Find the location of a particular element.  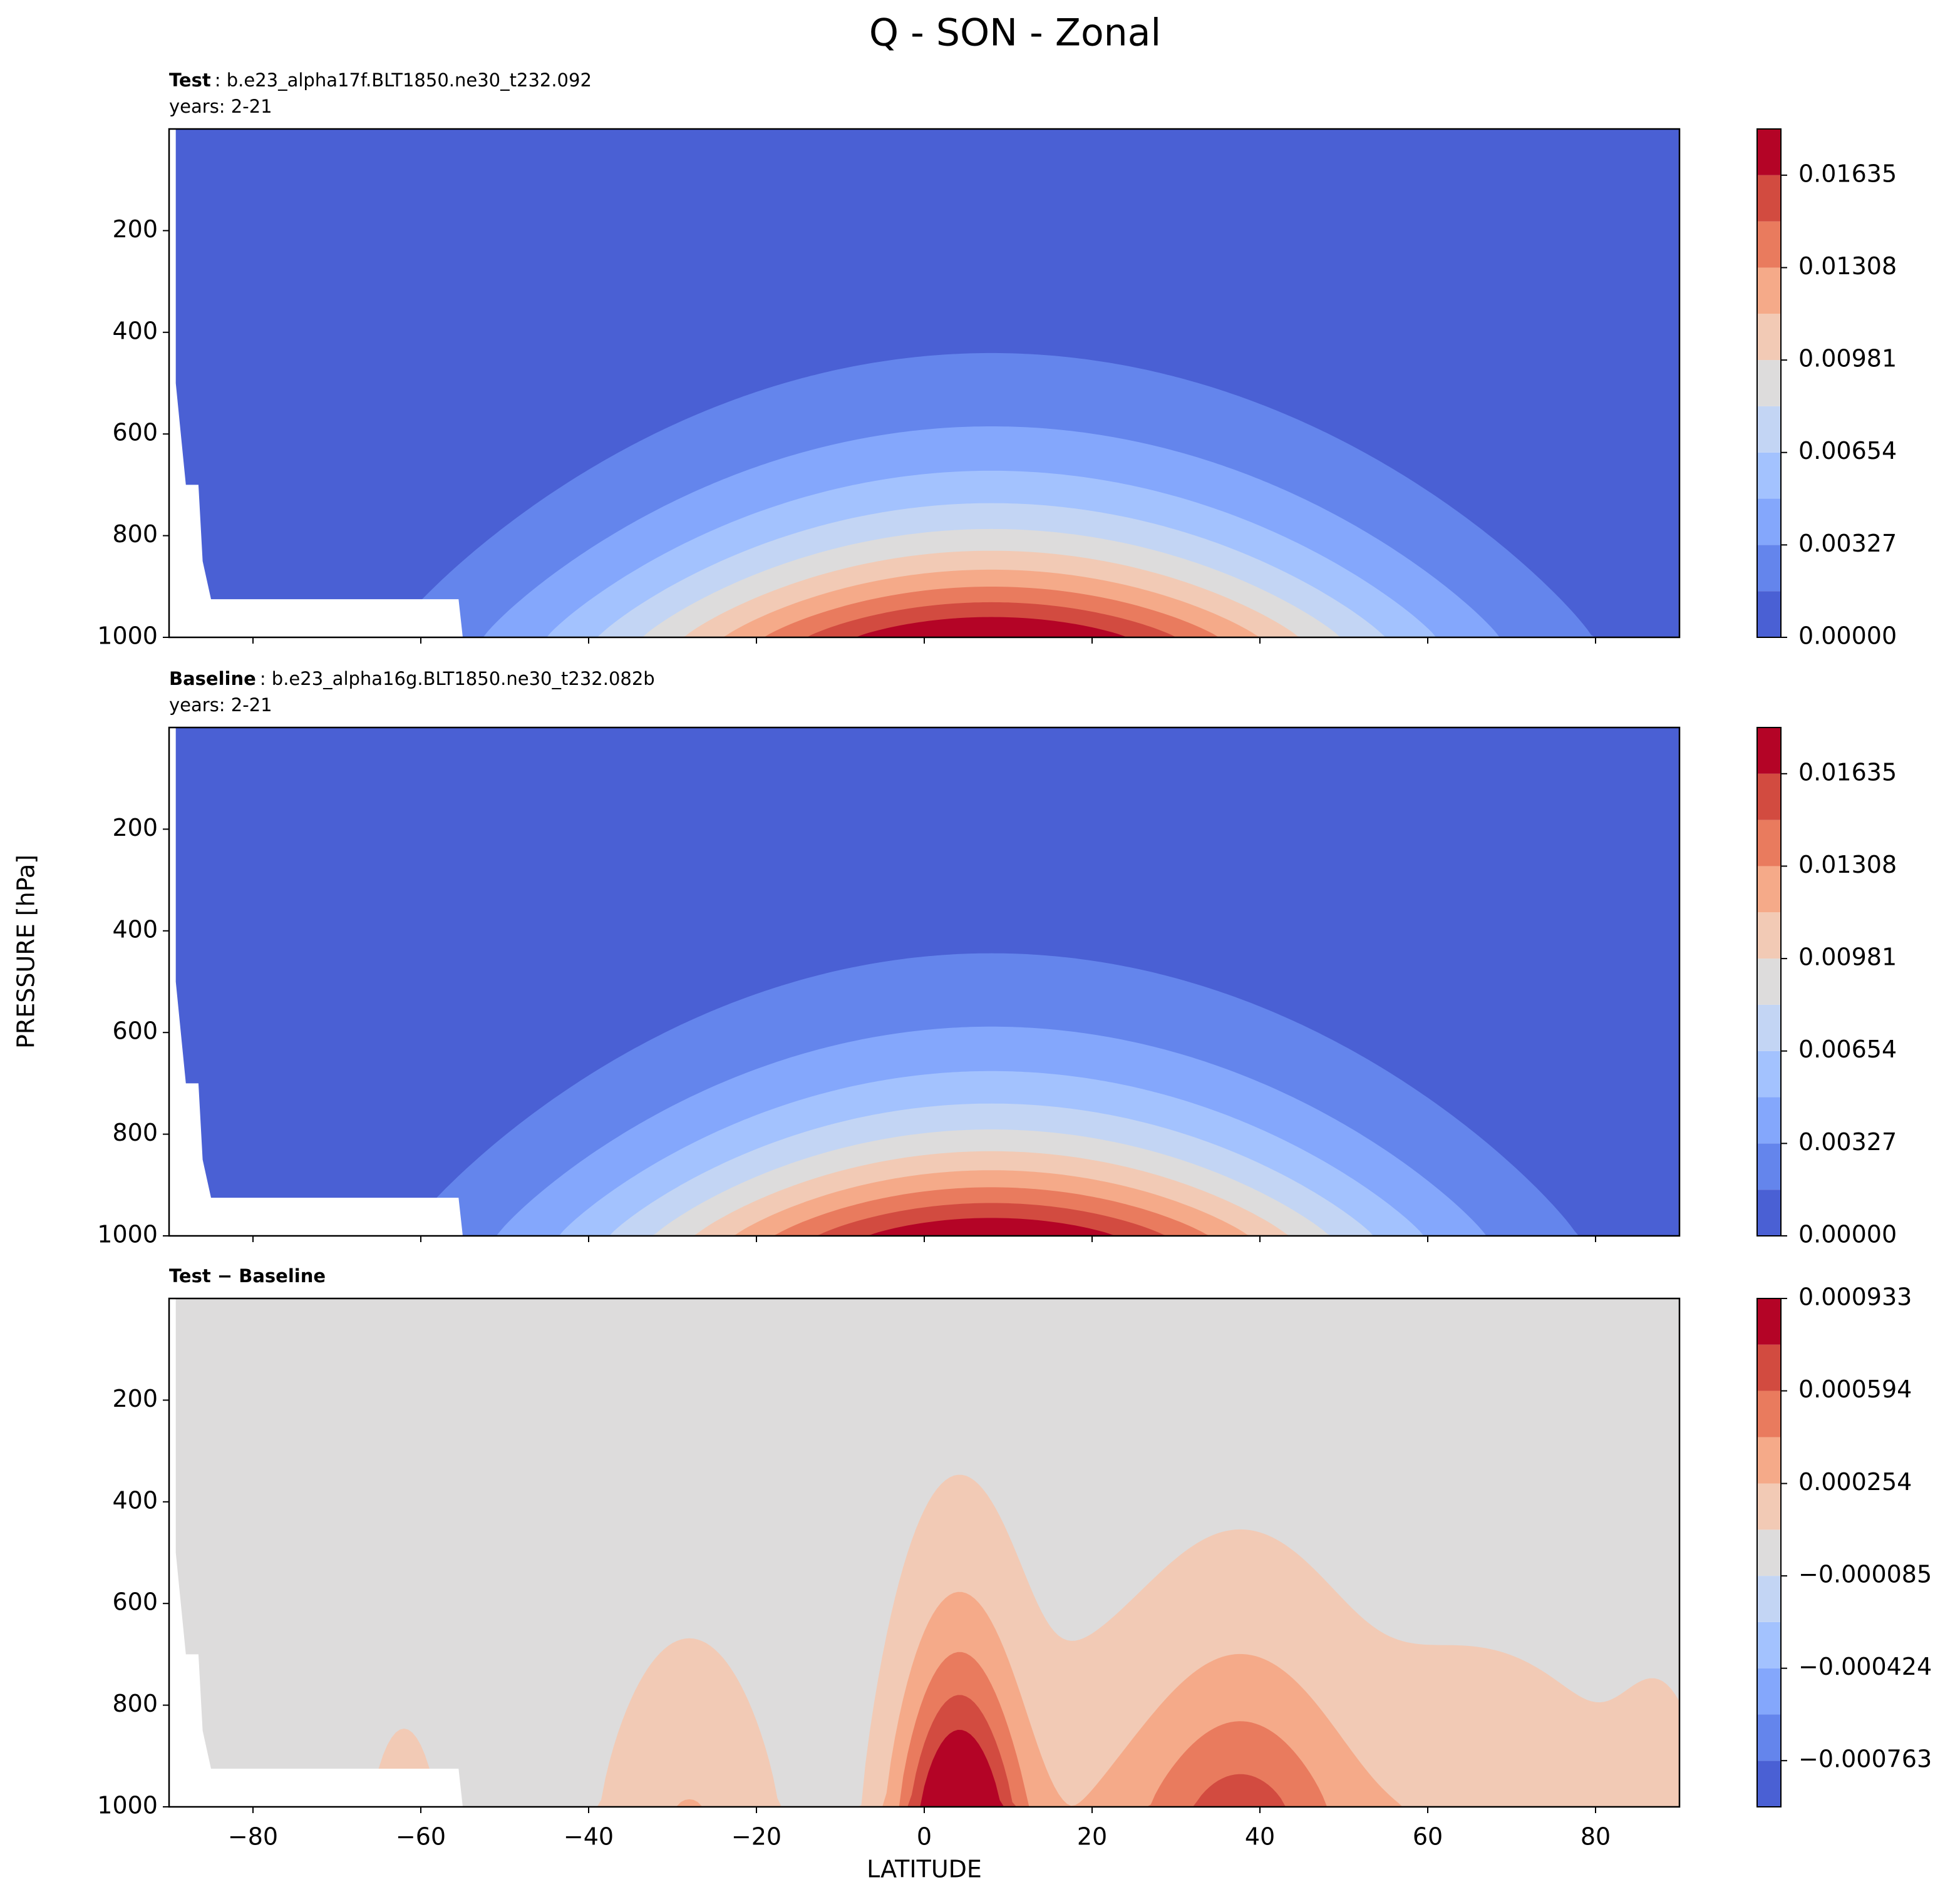

colorbar-tick-label: −0.000085 is located at coordinates (1865, 1574).